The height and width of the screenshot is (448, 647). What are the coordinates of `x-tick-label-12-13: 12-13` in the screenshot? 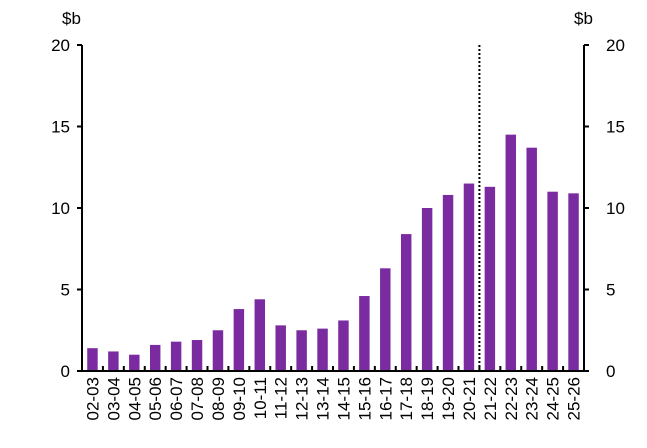 It's located at (302, 398).